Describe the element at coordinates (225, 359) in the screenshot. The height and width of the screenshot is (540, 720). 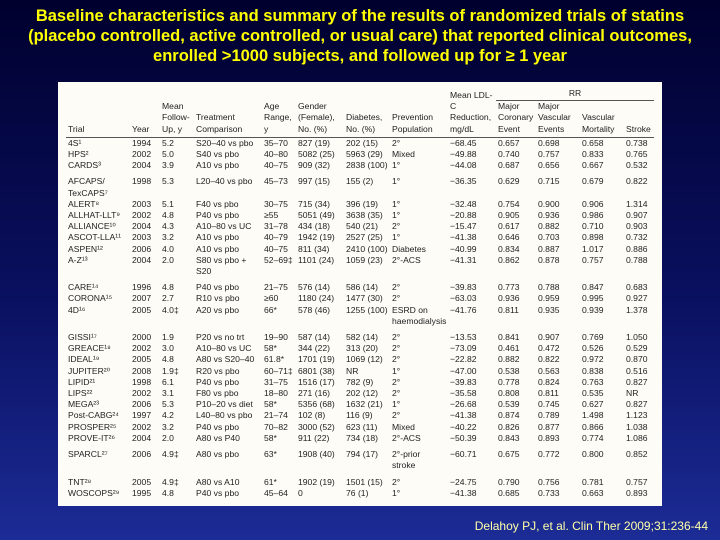
I see `table-cell: A80 vs S20–40` at that location.